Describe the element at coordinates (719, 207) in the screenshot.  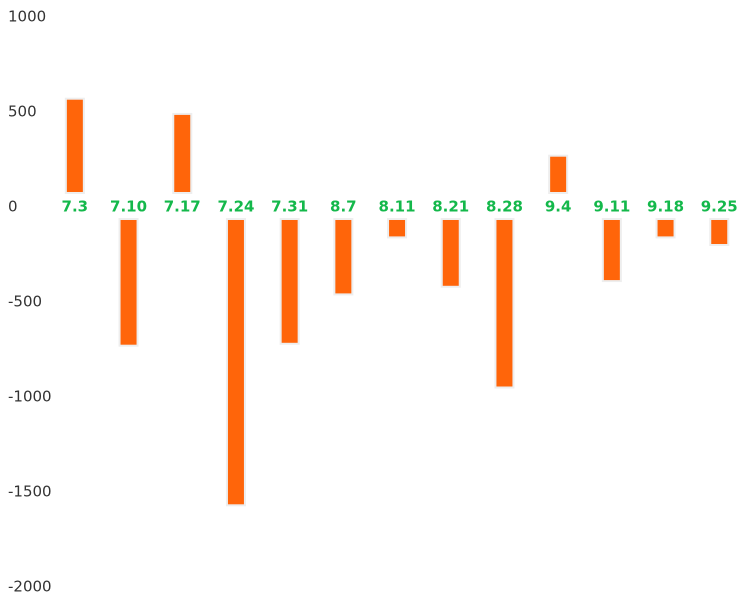
I see `x-tick-label: 9.25` at that location.